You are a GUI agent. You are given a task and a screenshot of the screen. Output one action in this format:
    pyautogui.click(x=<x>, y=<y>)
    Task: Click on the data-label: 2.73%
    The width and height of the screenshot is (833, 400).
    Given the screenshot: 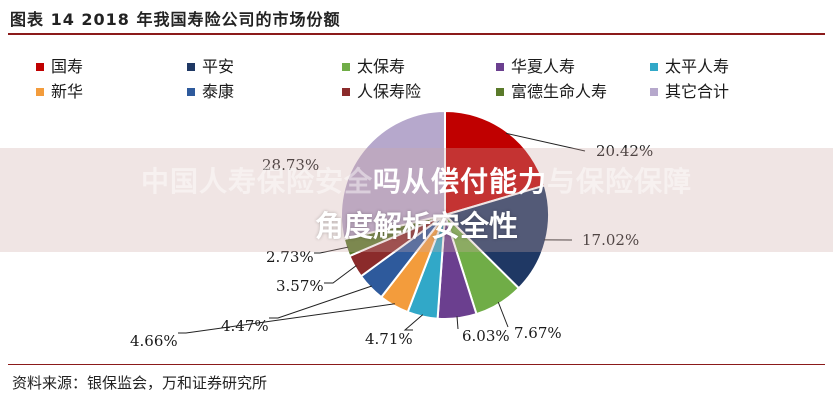 What is the action you would take?
    pyautogui.click(x=290, y=257)
    